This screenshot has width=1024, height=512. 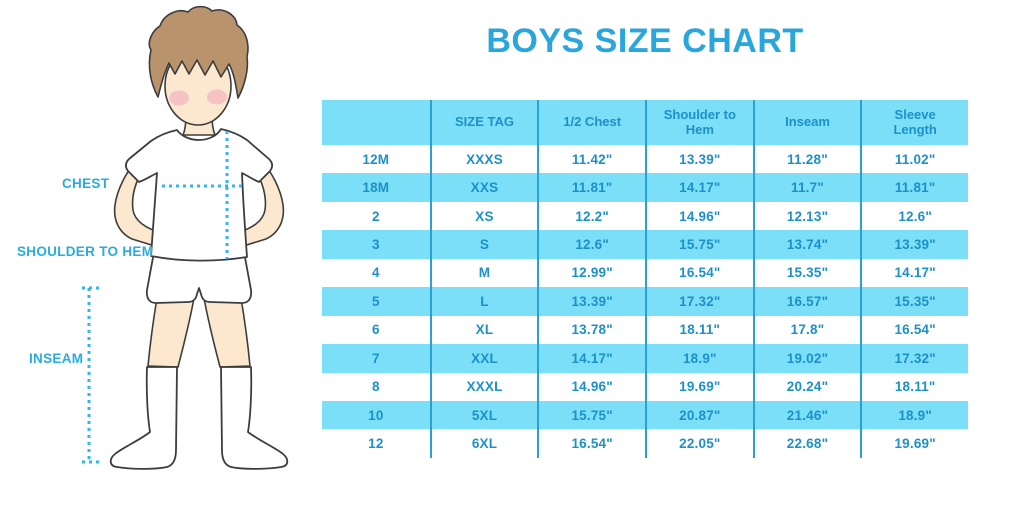 What do you see at coordinates (483, 301) in the screenshot?
I see `row-value-cell: L` at bounding box center [483, 301].